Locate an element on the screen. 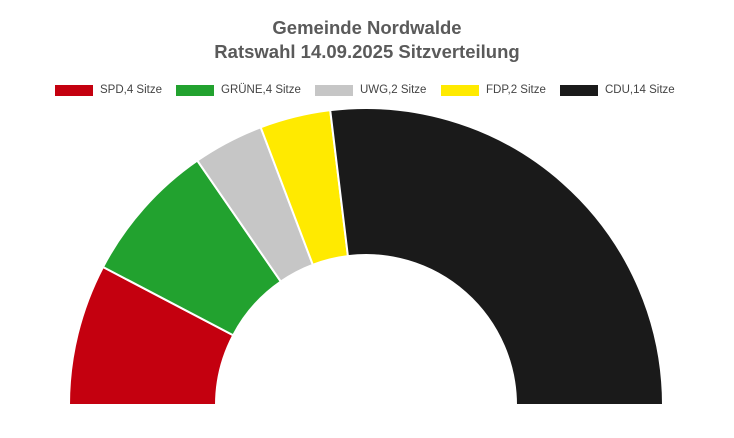  legend-item-fdp: FDP,2 Sitze is located at coordinates (493, 90).